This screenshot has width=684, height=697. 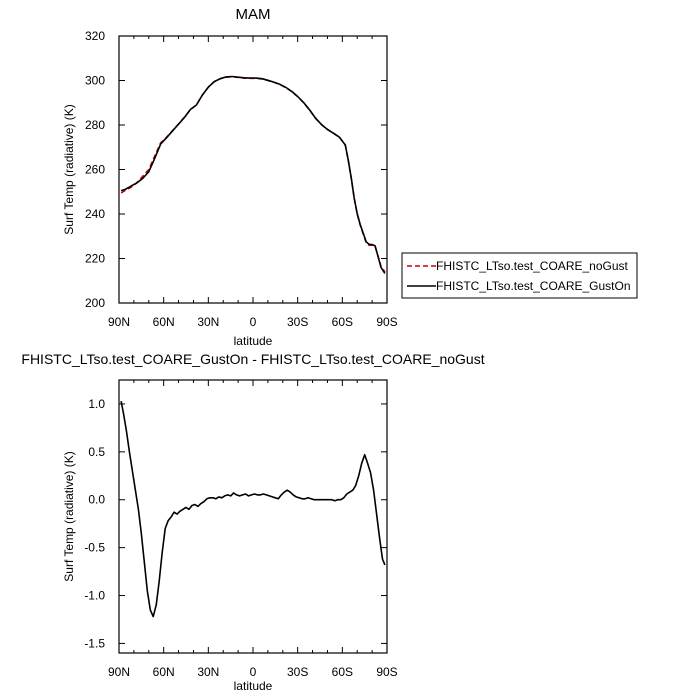 I want to click on bottom-x-tick-label: 90S, so click(x=386, y=672).